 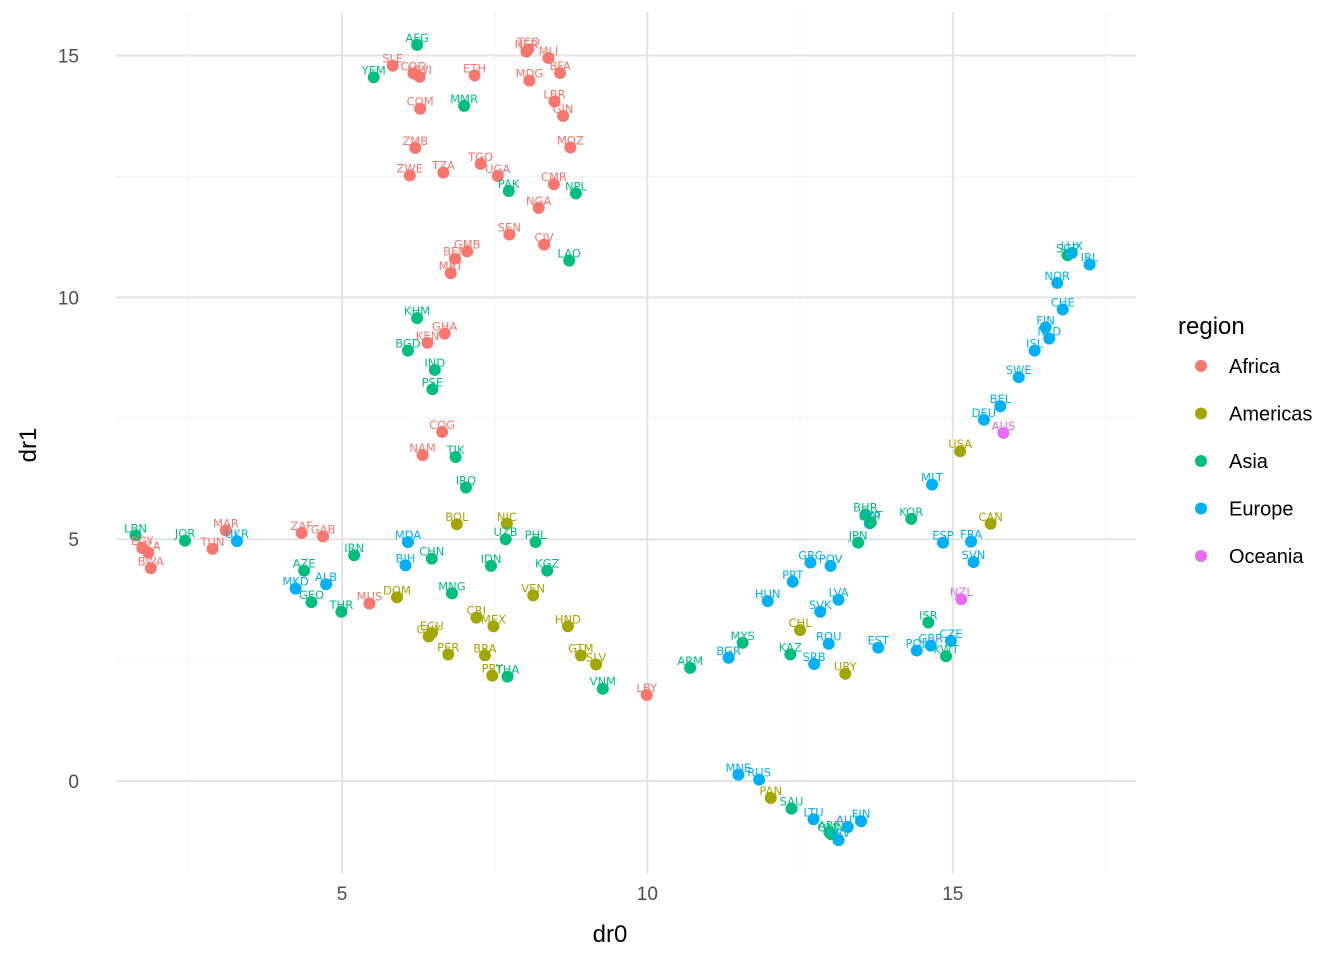 I want to click on point-label: AFG, so click(x=416, y=38).